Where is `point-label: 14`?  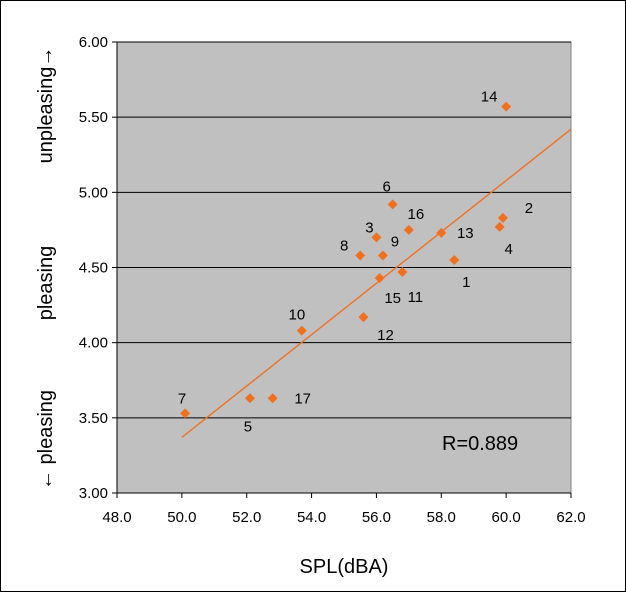 point-label: 14 is located at coordinates (489, 97).